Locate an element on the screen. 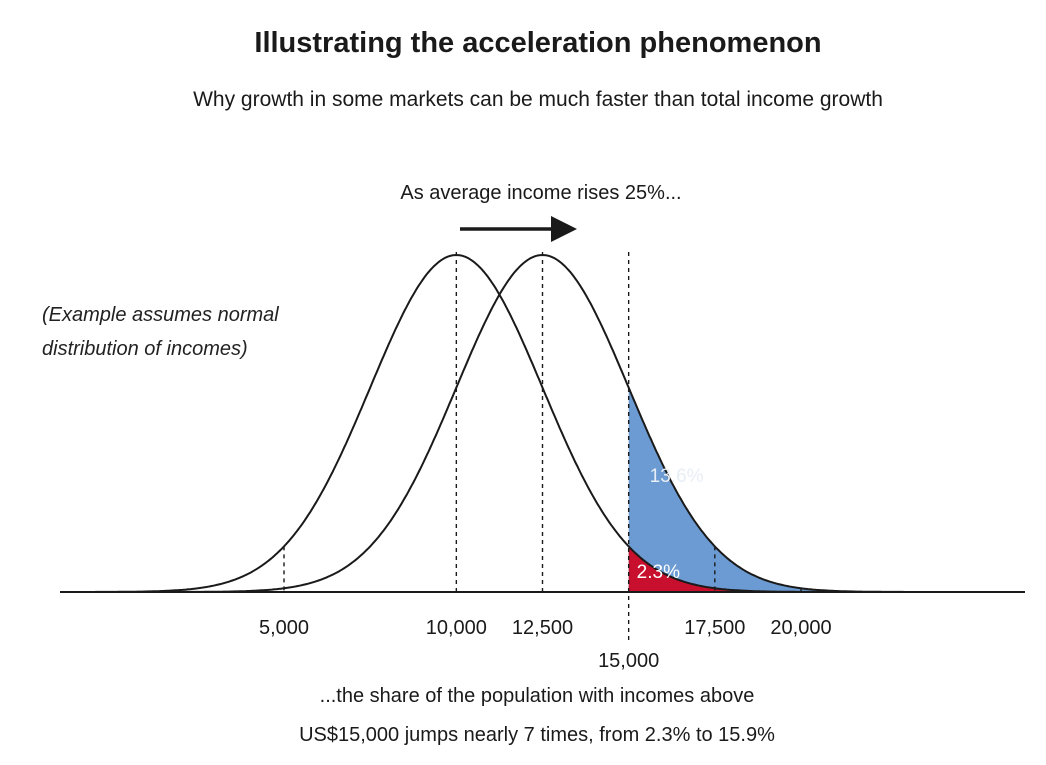  tick-label-5000: 5,000 is located at coordinates (284, 628).